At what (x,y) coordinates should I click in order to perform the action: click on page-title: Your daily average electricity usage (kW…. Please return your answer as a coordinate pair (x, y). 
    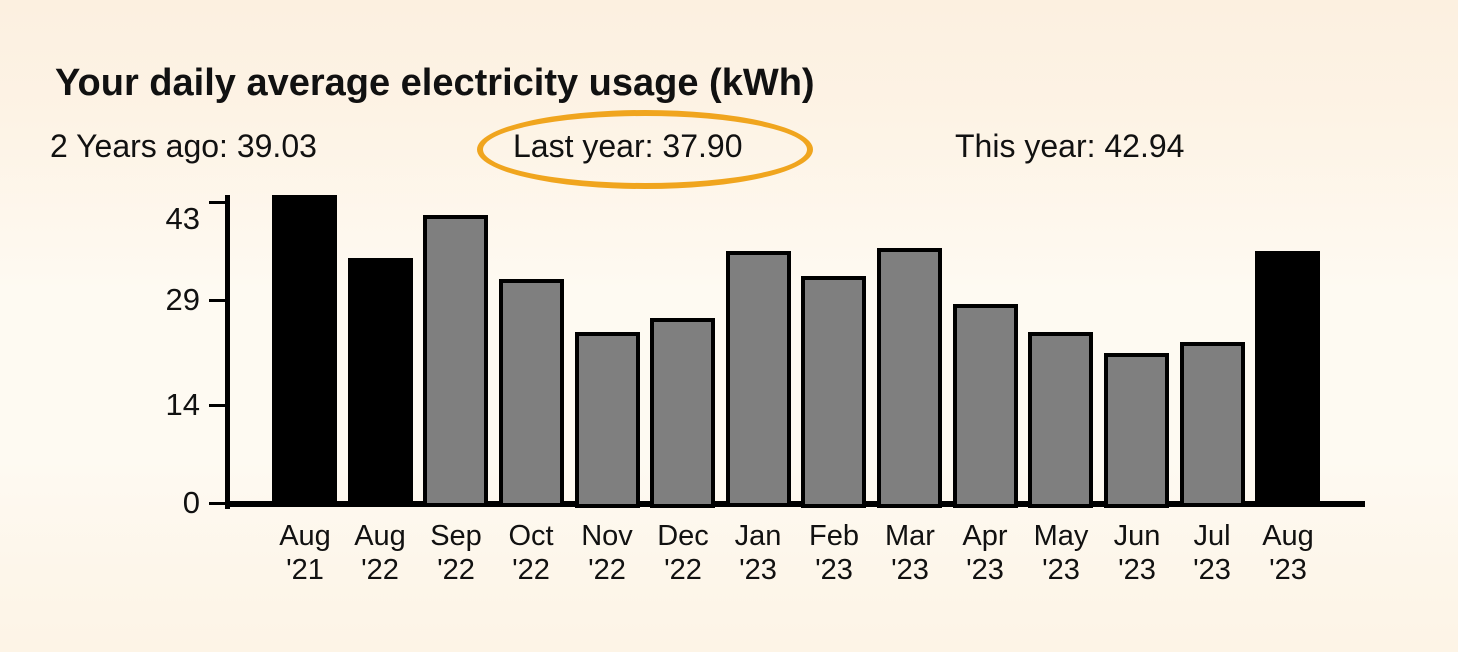
    Looking at the image, I should click on (435, 83).